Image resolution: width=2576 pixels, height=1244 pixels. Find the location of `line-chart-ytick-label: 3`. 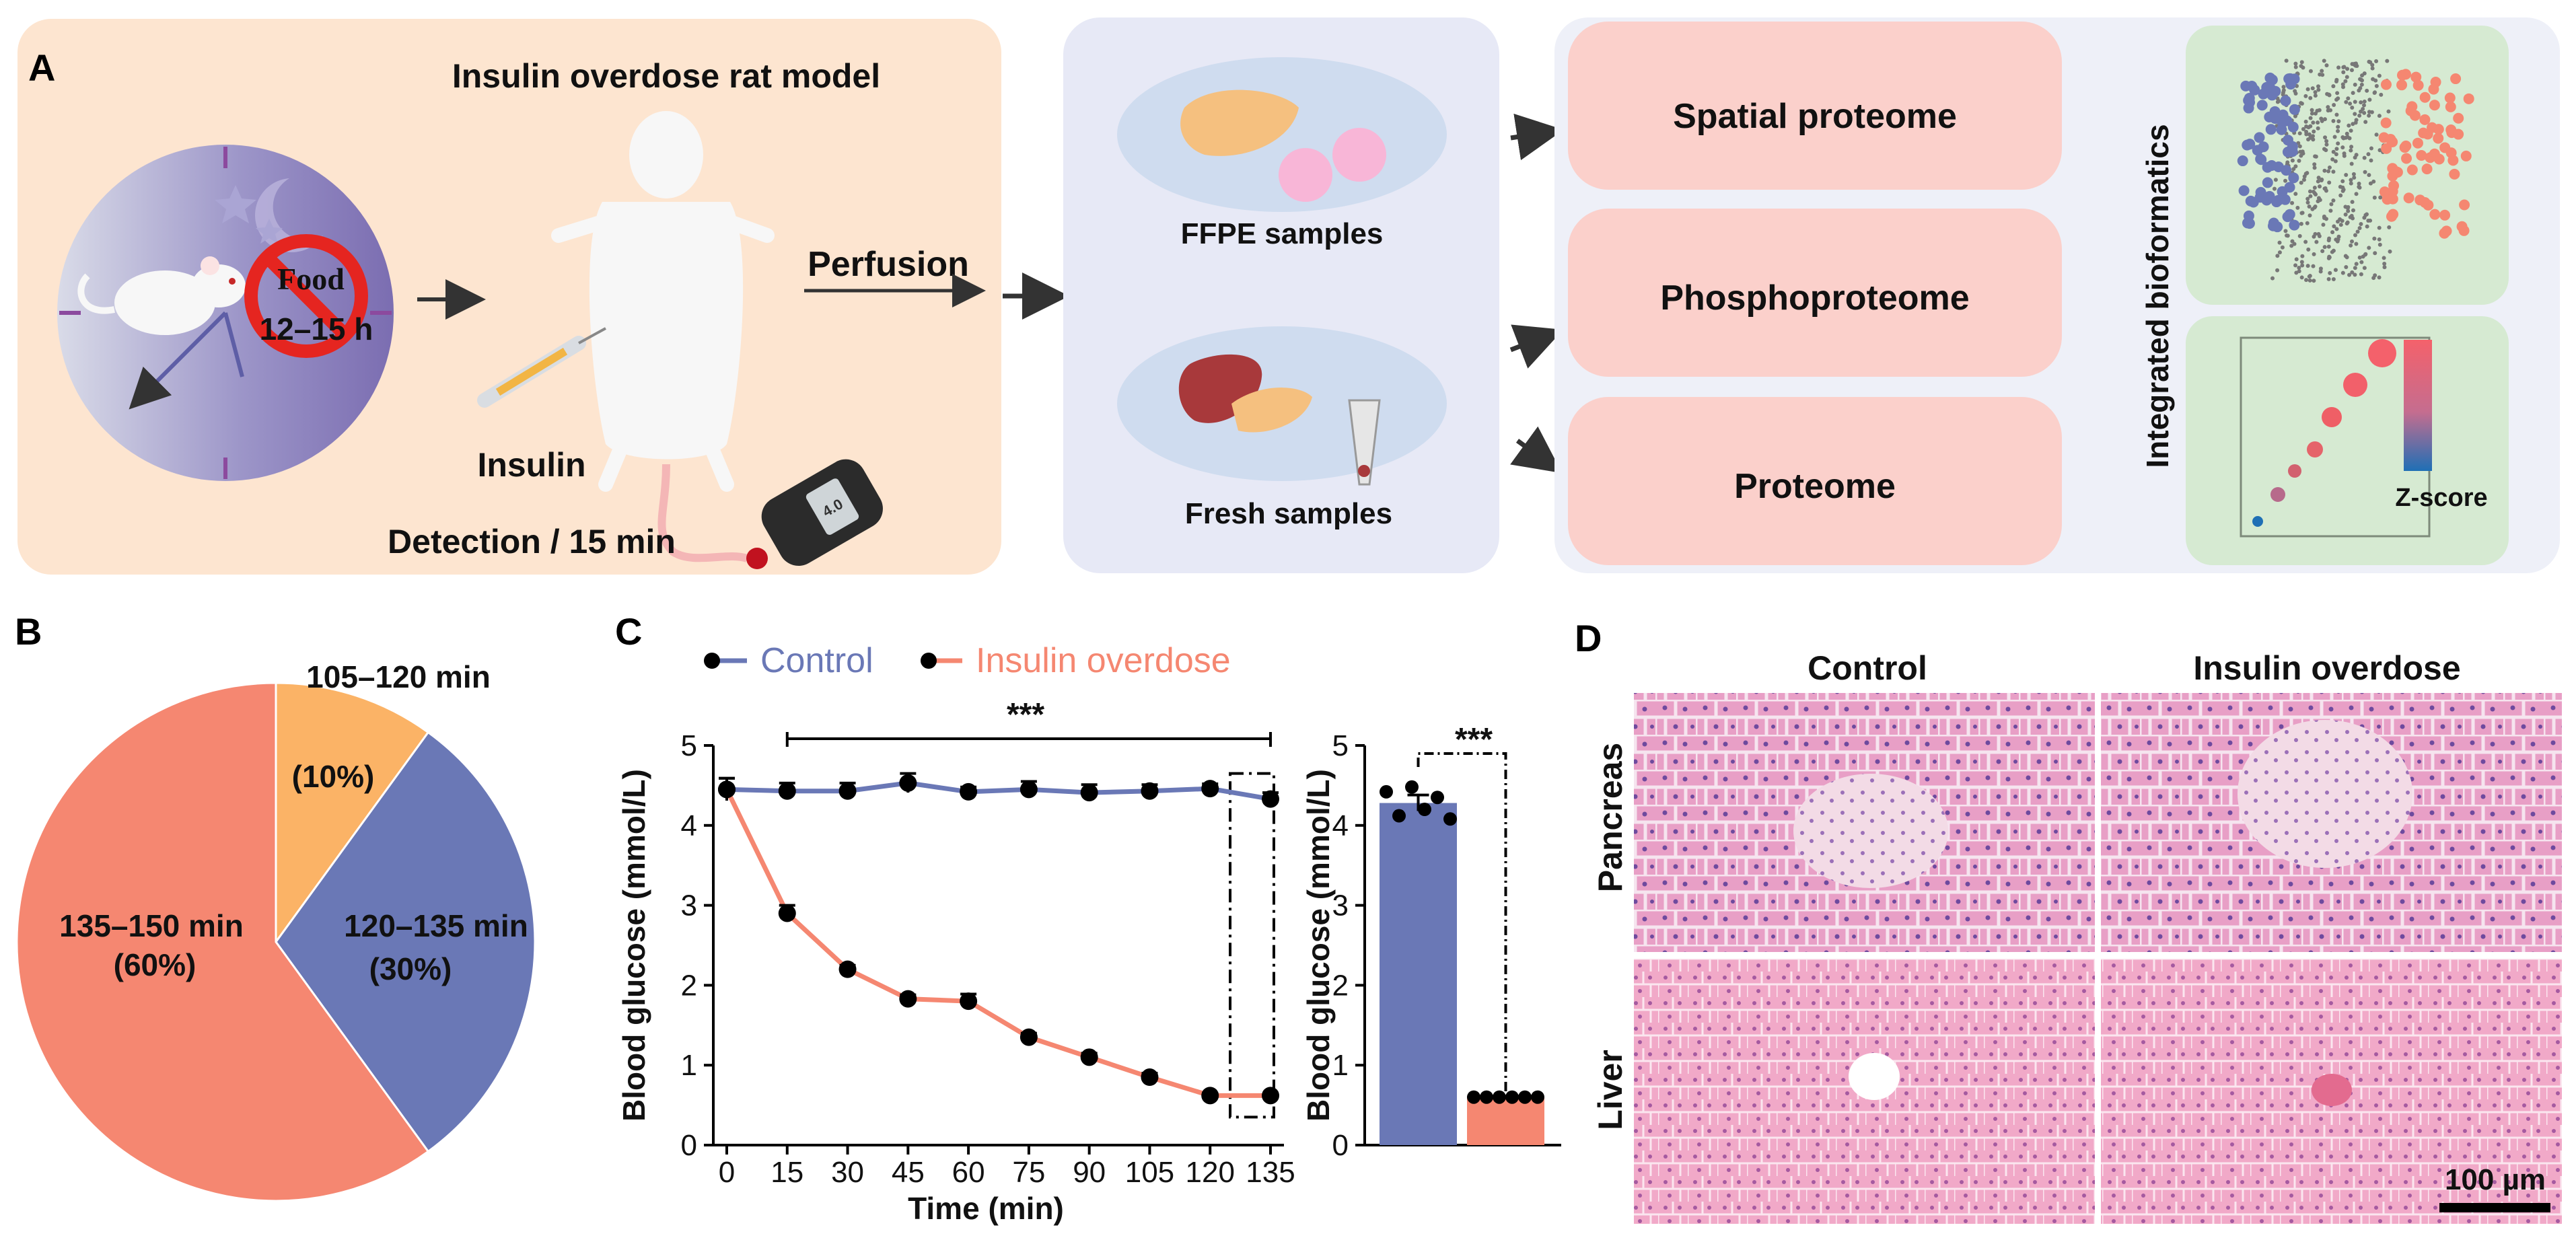

line-chart-ytick-label: 3 is located at coordinates (689, 905).